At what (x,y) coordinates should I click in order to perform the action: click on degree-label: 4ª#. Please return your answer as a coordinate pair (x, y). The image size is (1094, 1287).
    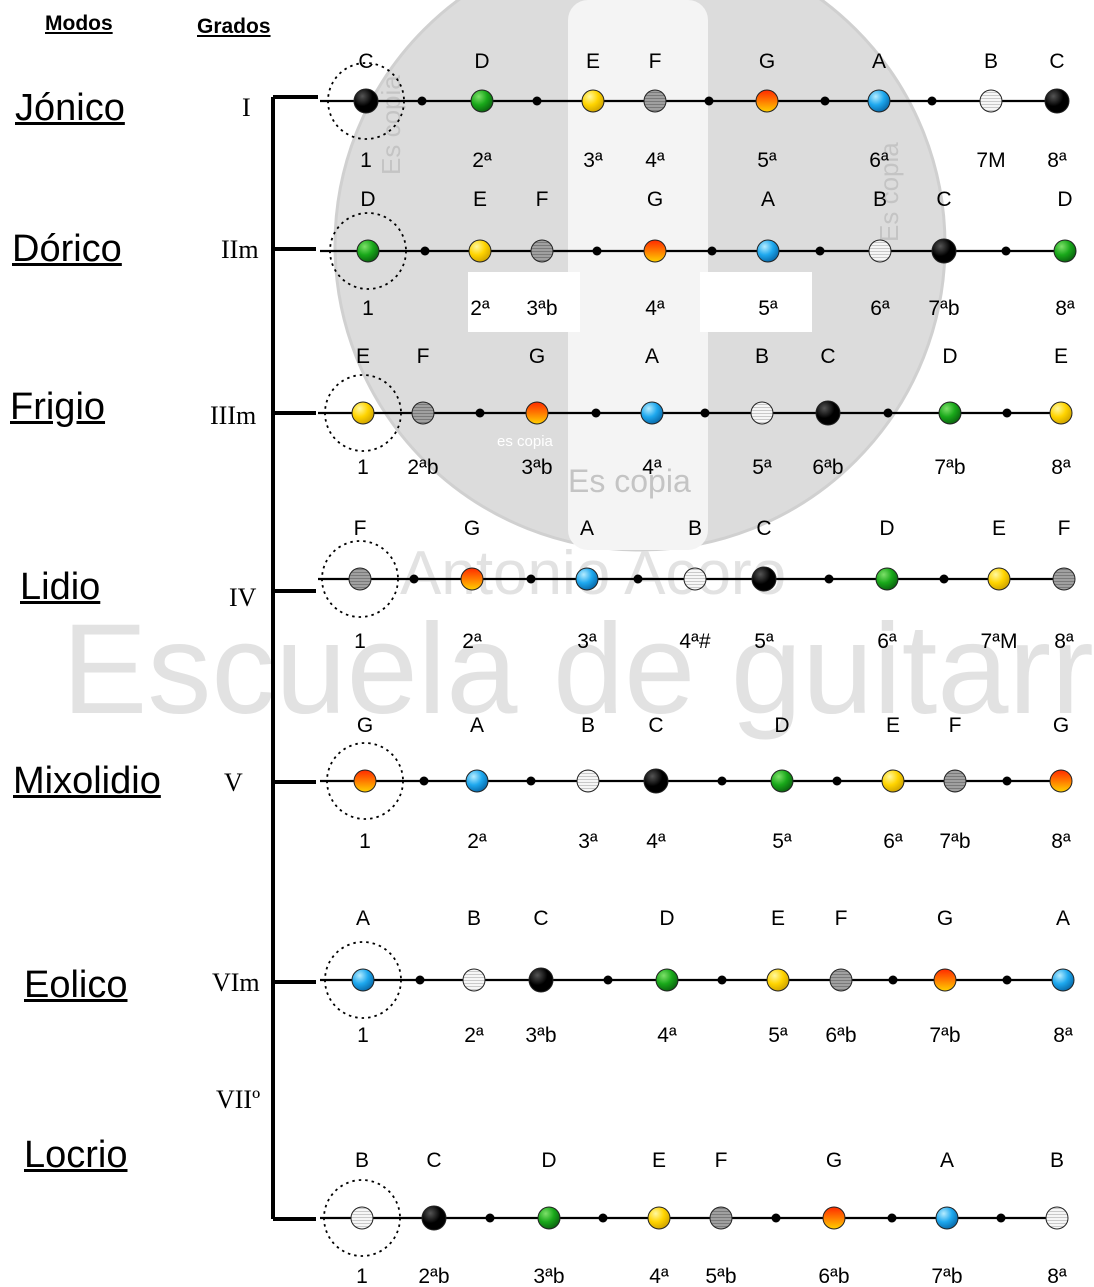
    Looking at the image, I should click on (694, 641).